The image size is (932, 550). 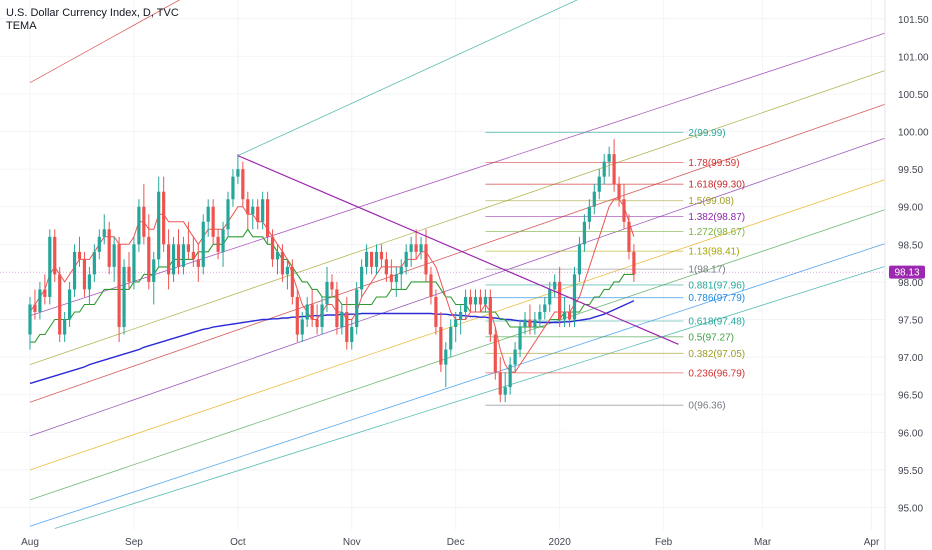 I want to click on y-tick-label: 97.50, so click(x=910, y=321).